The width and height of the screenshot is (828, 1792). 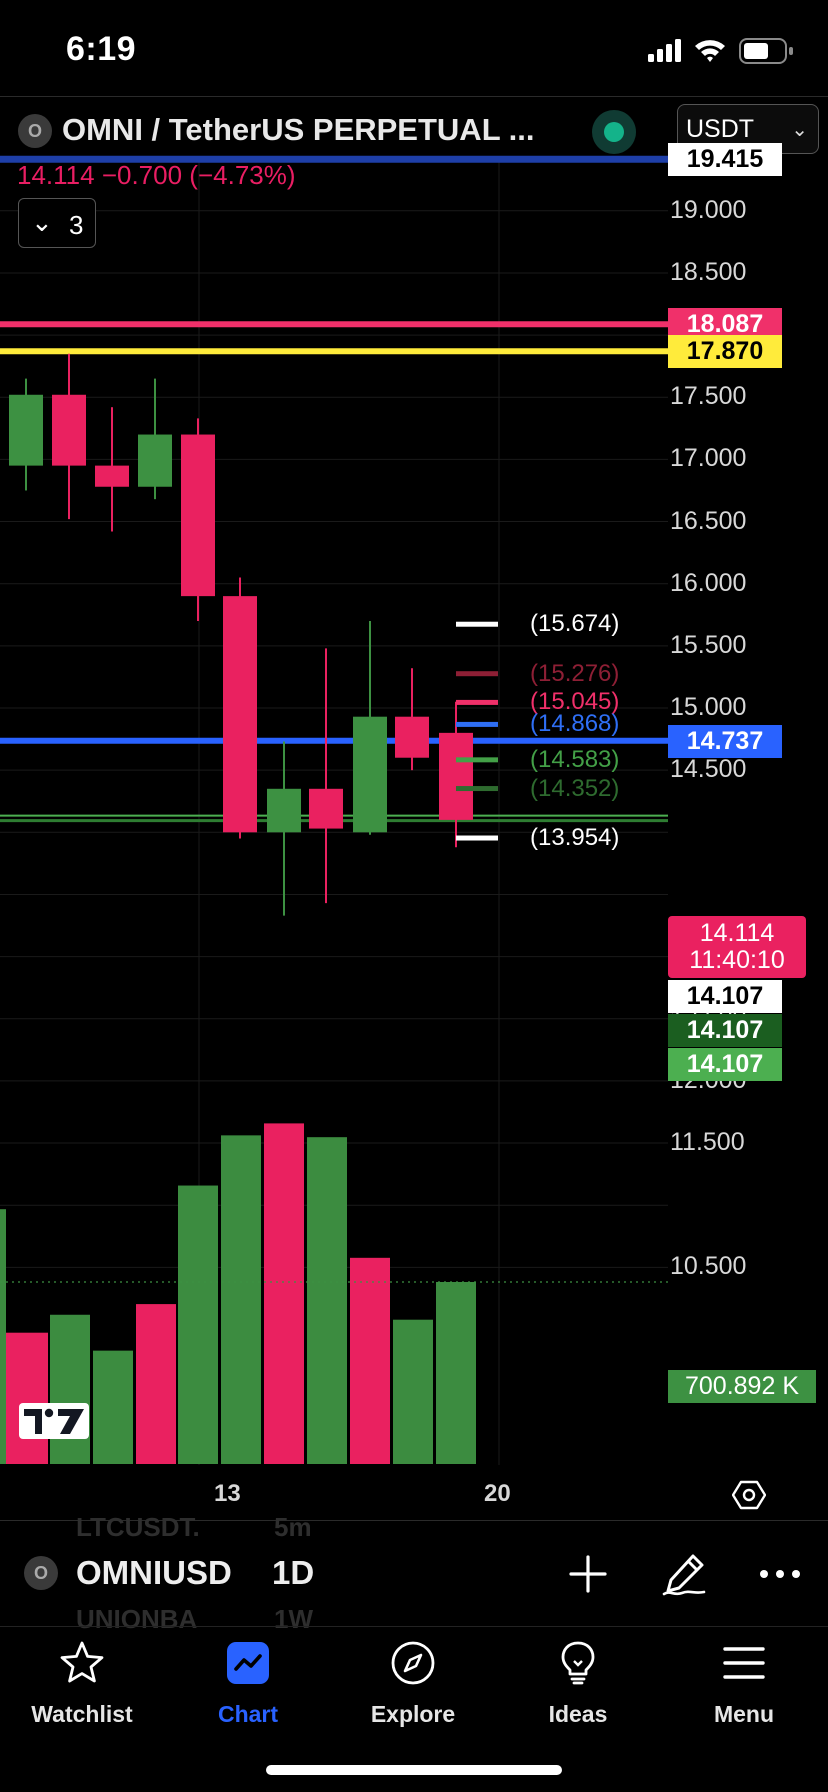 I want to click on position-level-label: (15.674), so click(x=575, y=624).